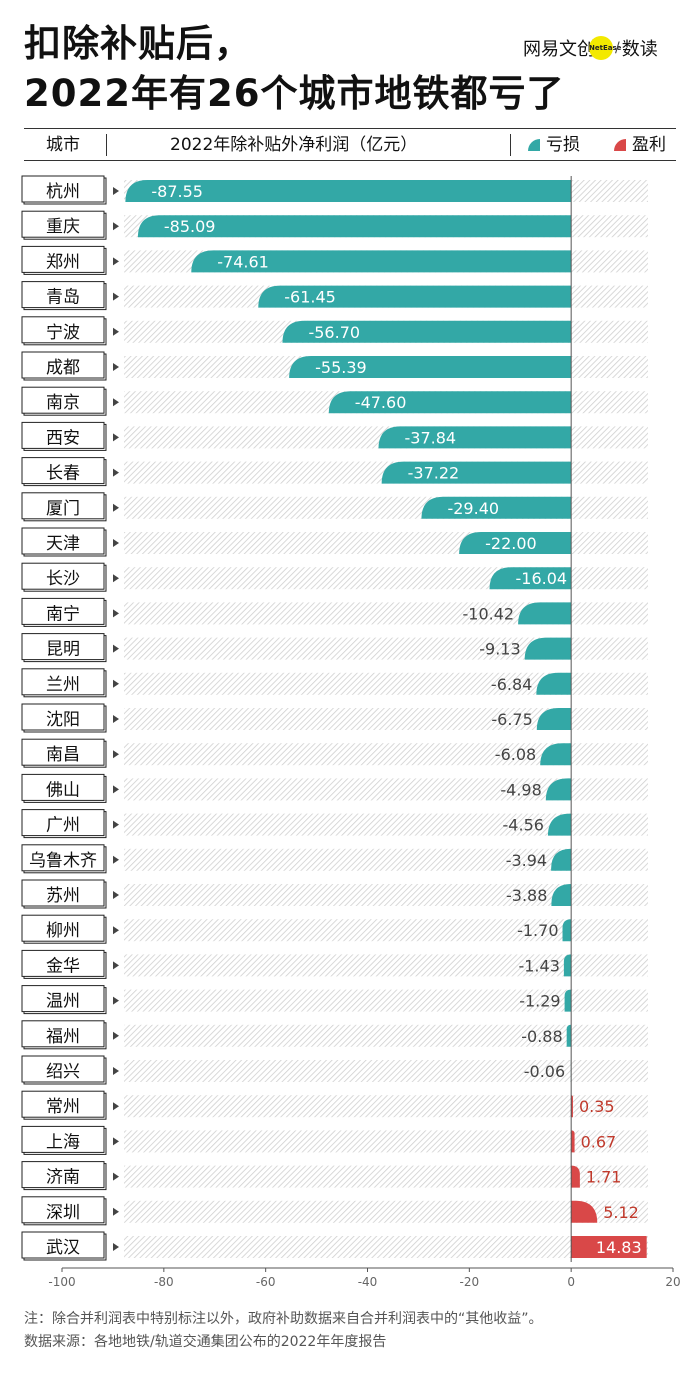  What do you see at coordinates (334, 824) in the screenshot?
I see `chart-row: 广州 -4.56` at bounding box center [334, 824].